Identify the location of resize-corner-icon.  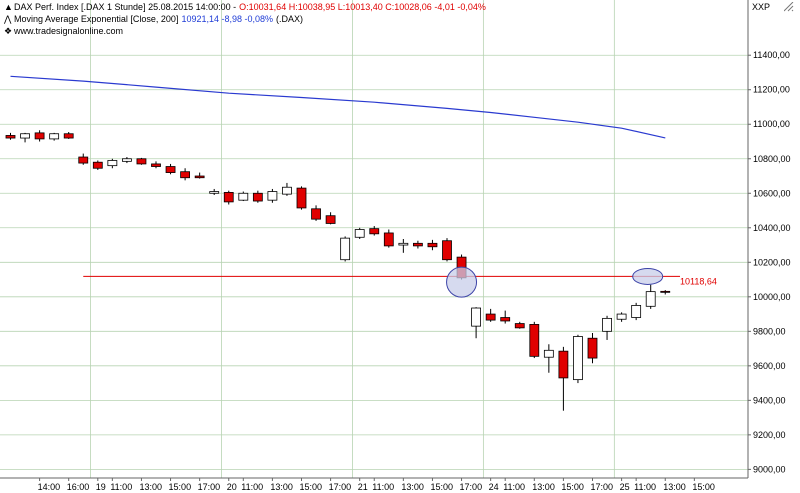
(789, 7).